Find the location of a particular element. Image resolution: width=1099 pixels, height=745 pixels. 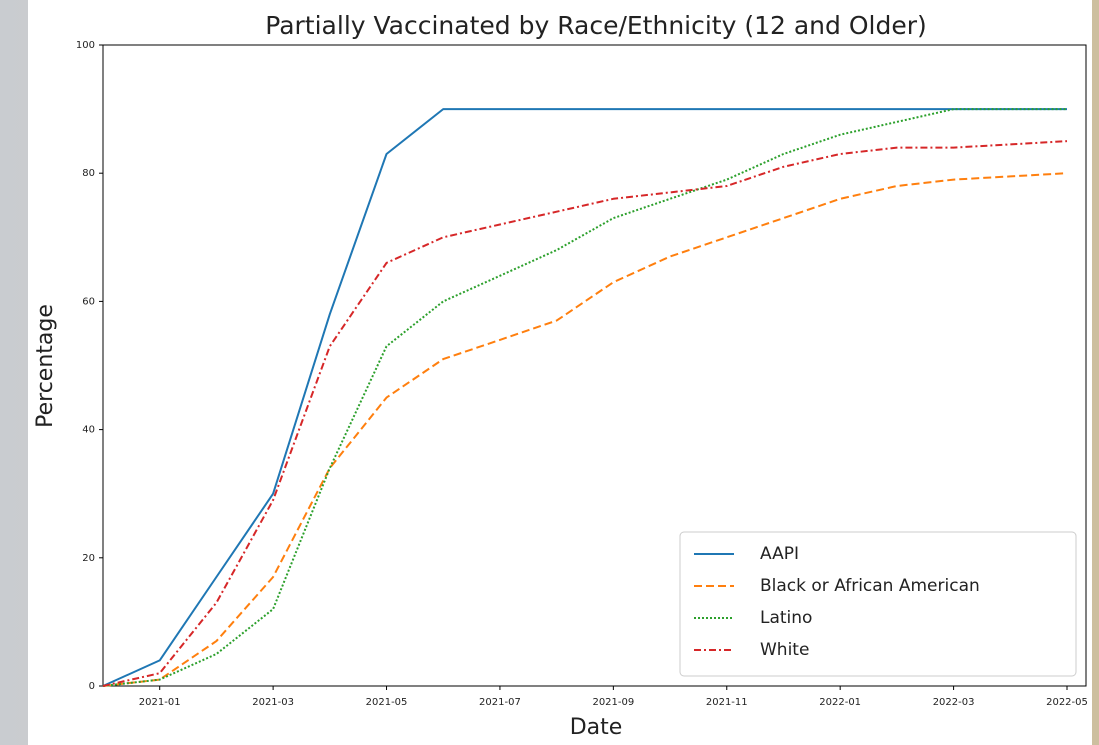

y-axis-label: Percentage is located at coordinates (45, 366).